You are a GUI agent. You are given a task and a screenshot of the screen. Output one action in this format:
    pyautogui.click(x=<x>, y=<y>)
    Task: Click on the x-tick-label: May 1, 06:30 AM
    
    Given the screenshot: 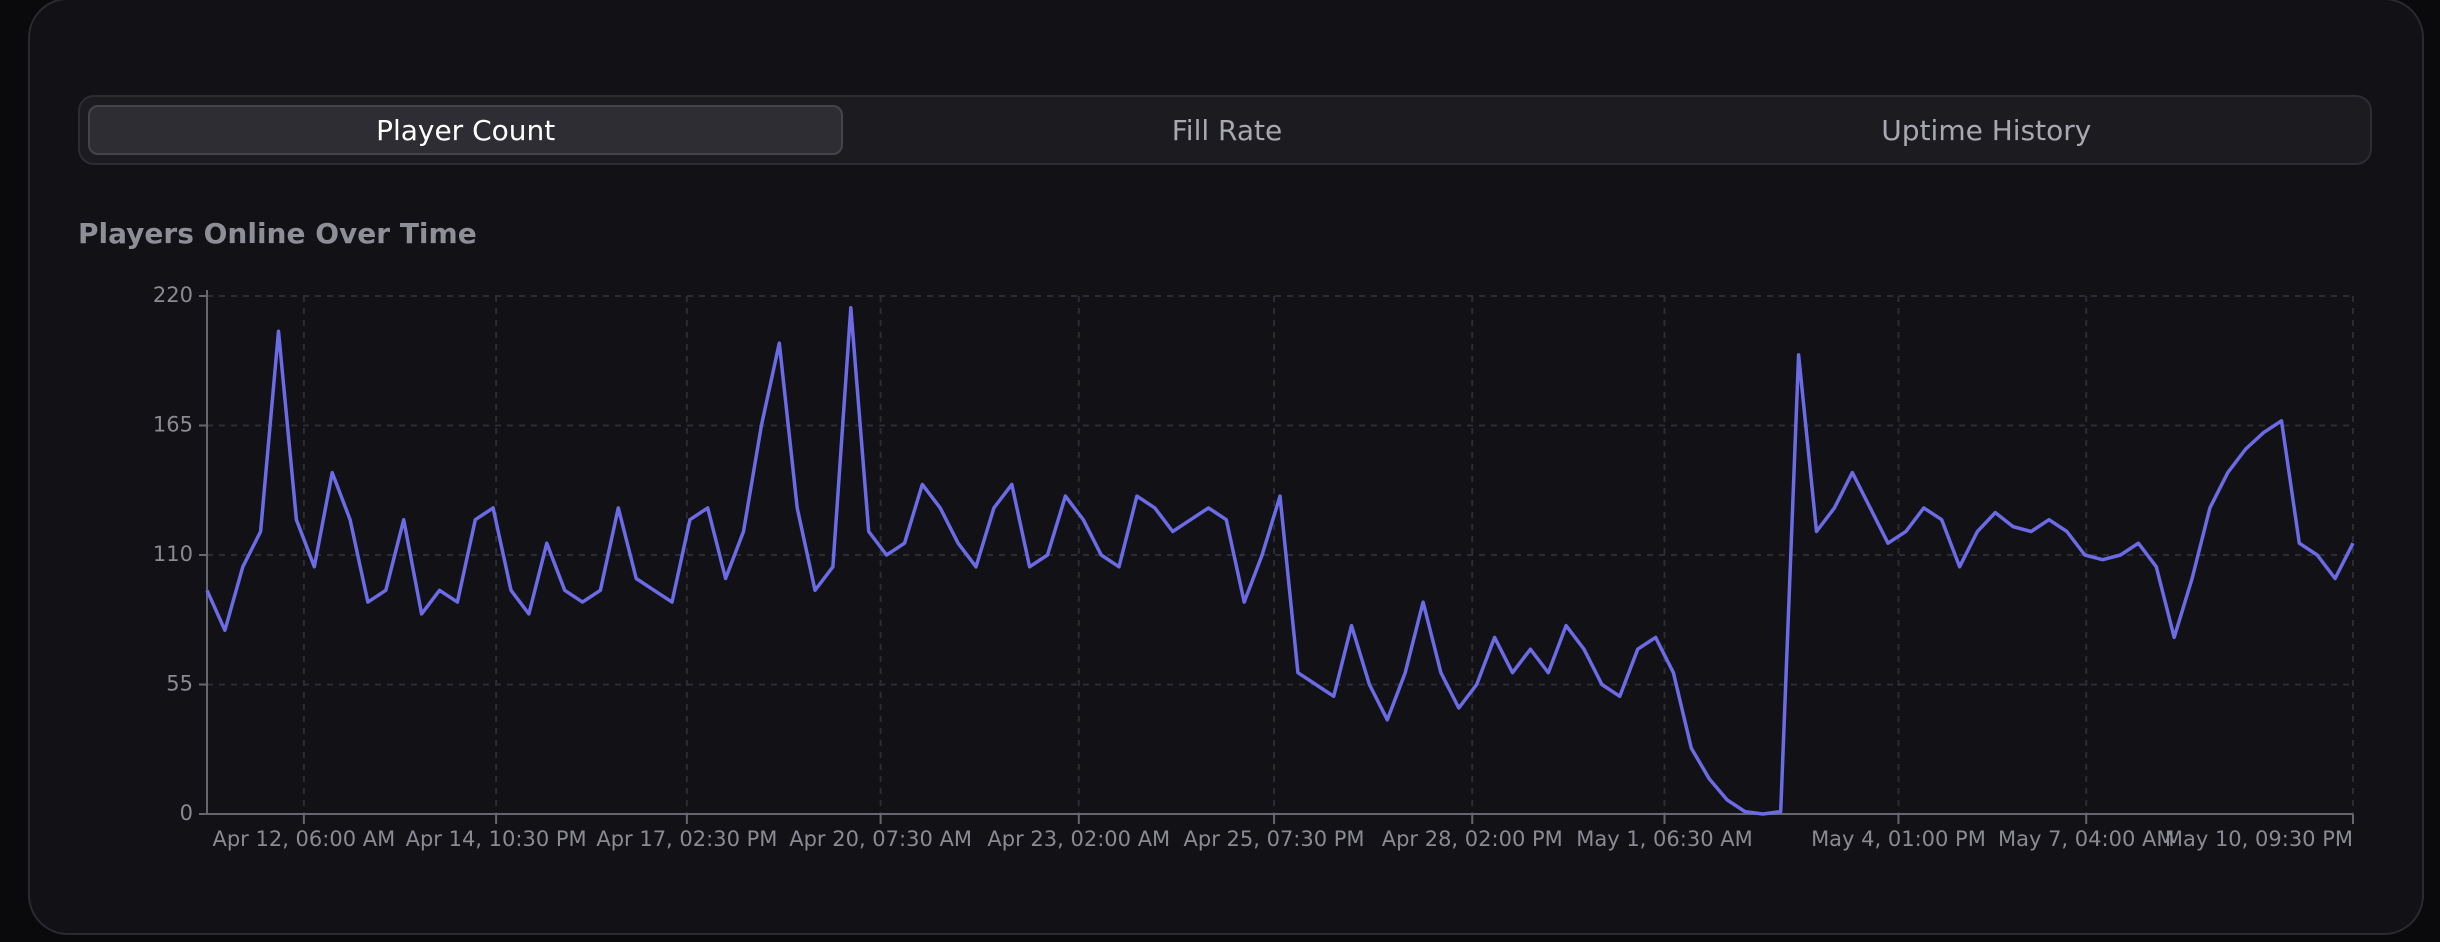 What is the action you would take?
    pyautogui.click(x=1664, y=839)
    